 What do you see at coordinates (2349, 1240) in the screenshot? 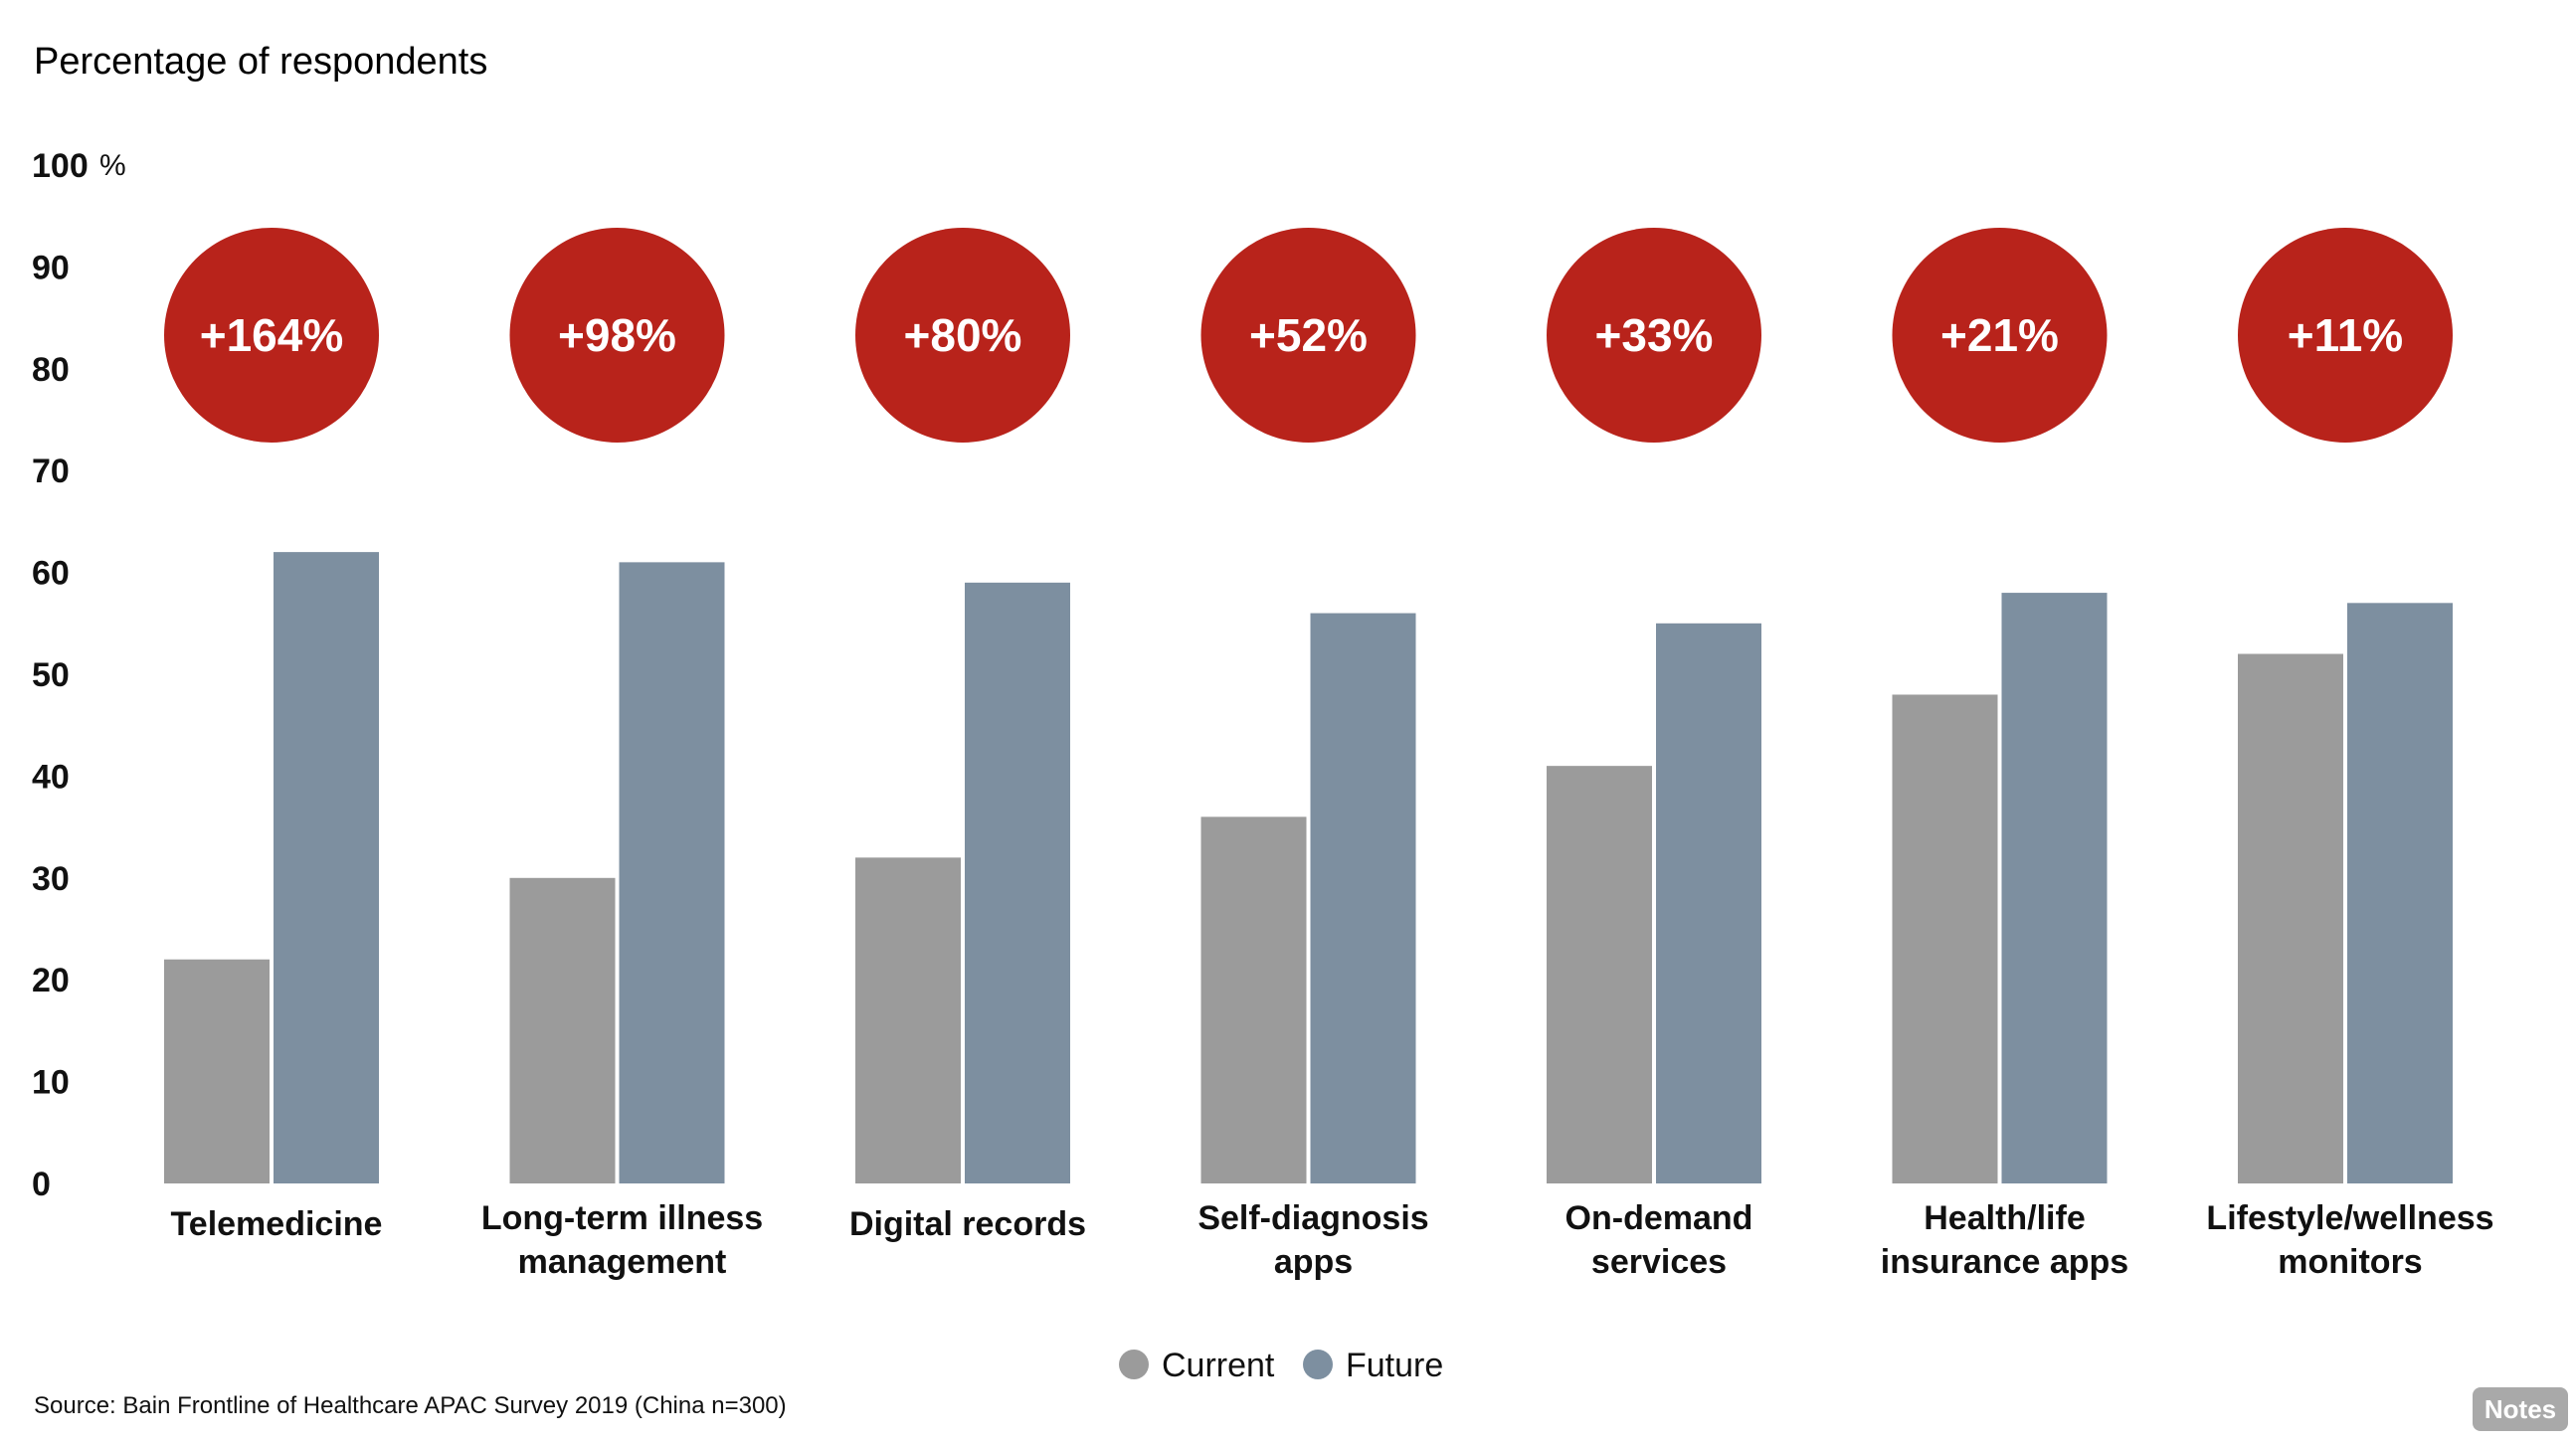
I see `category-label: Lifestyle/wellness monitors` at bounding box center [2349, 1240].